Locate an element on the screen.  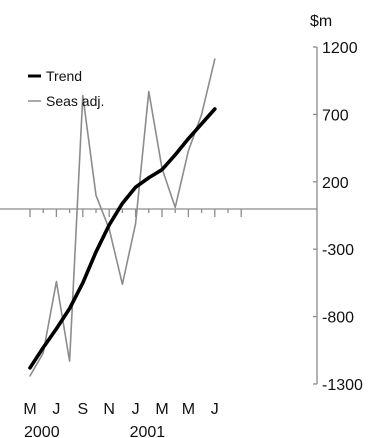
y-tick-label: -1300 is located at coordinates (342, 385).